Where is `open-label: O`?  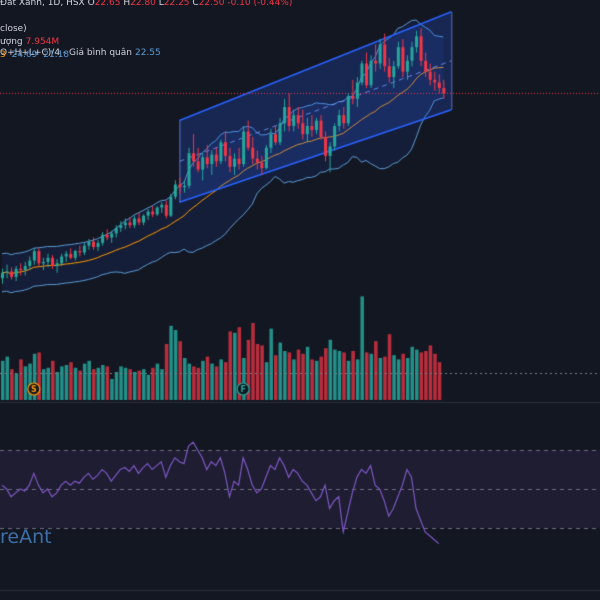 open-label: O is located at coordinates (91, 4).